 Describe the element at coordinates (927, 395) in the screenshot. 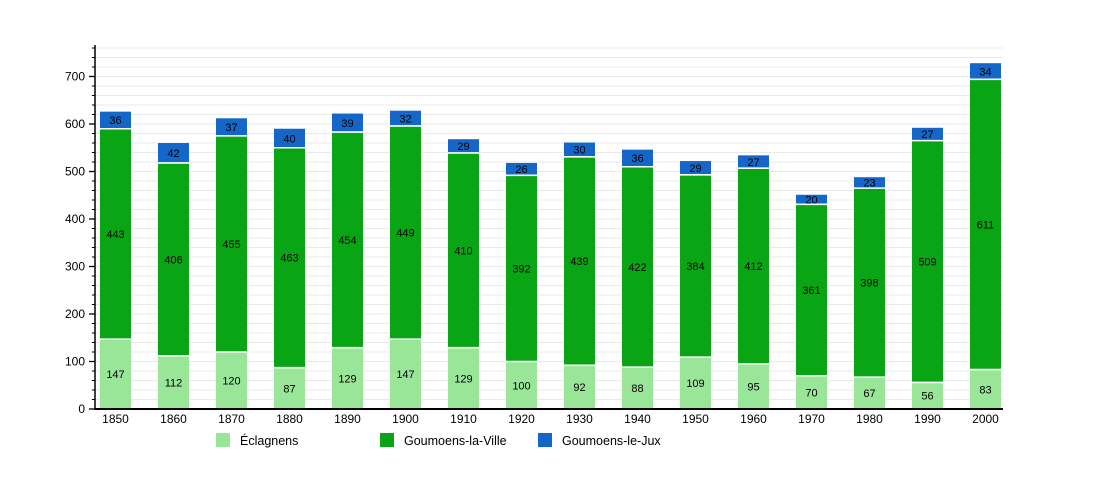

I see `bar-segment-eclagnens-1990` at that location.